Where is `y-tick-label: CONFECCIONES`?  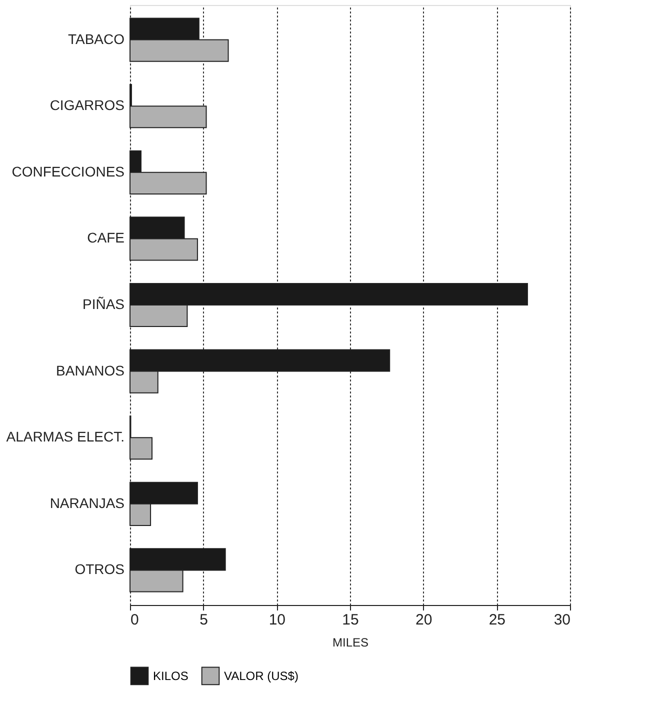 y-tick-label: CONFECCIONES is located at coordinates (68, 171).